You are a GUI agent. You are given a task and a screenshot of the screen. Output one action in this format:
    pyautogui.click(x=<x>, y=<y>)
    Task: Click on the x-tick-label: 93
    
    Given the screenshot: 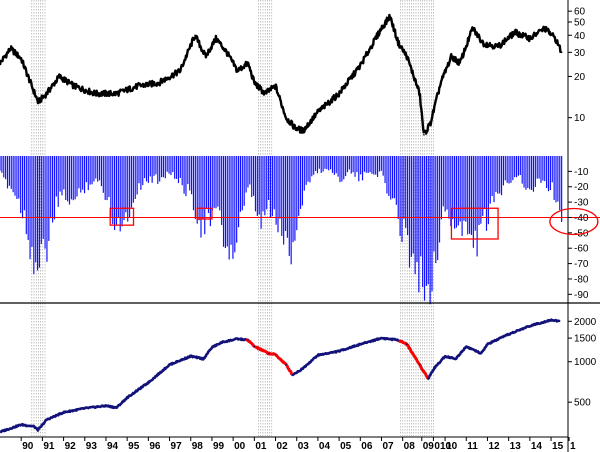 What is the action you would take?
    pyautogui.click(x=92, y=446)
    